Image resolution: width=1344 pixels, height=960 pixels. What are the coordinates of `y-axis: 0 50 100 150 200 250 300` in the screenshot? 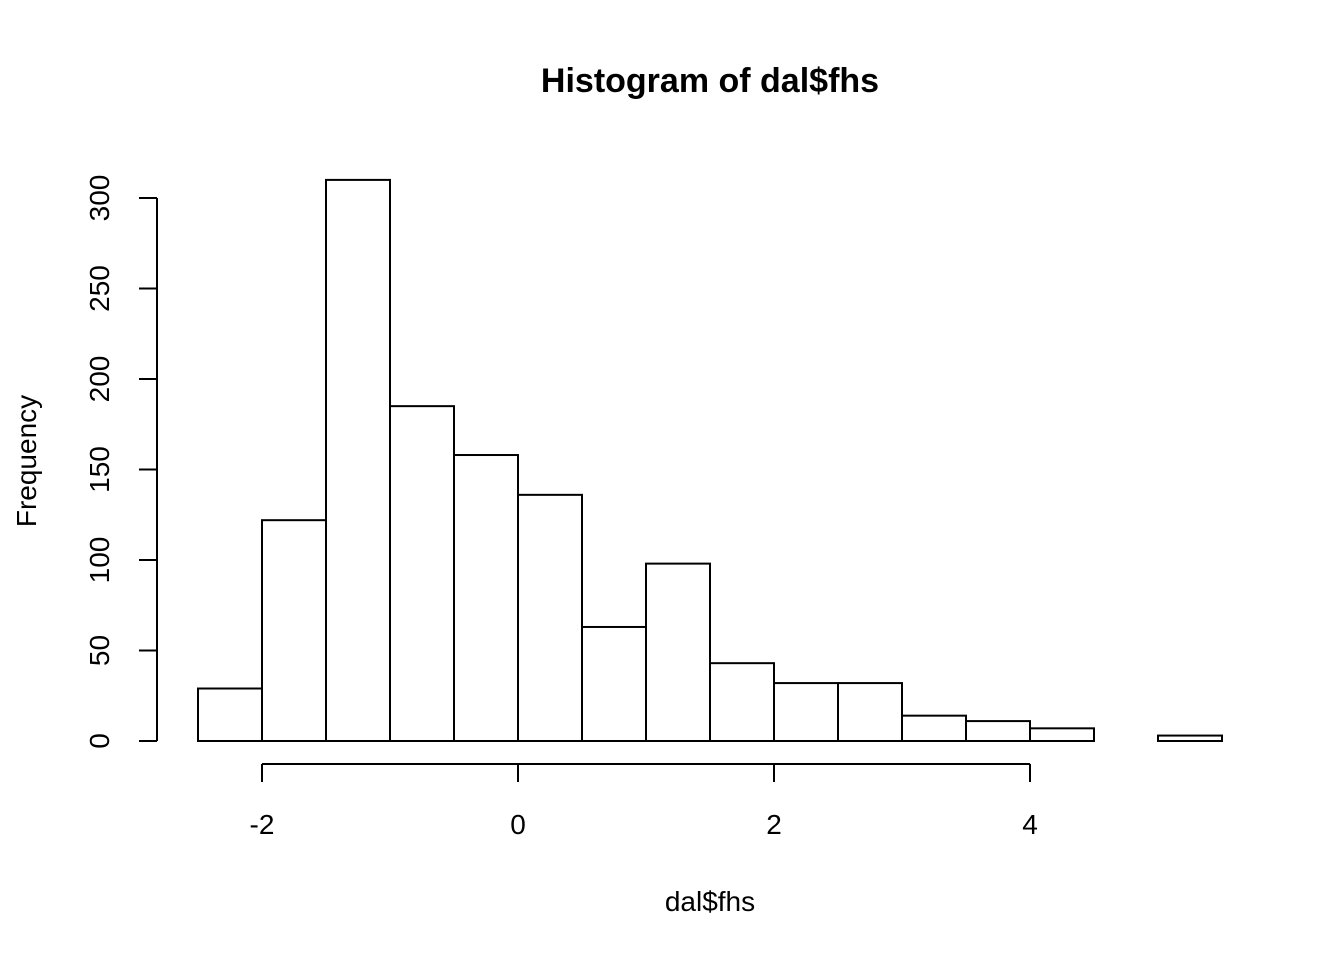 It's located at (121, 462).